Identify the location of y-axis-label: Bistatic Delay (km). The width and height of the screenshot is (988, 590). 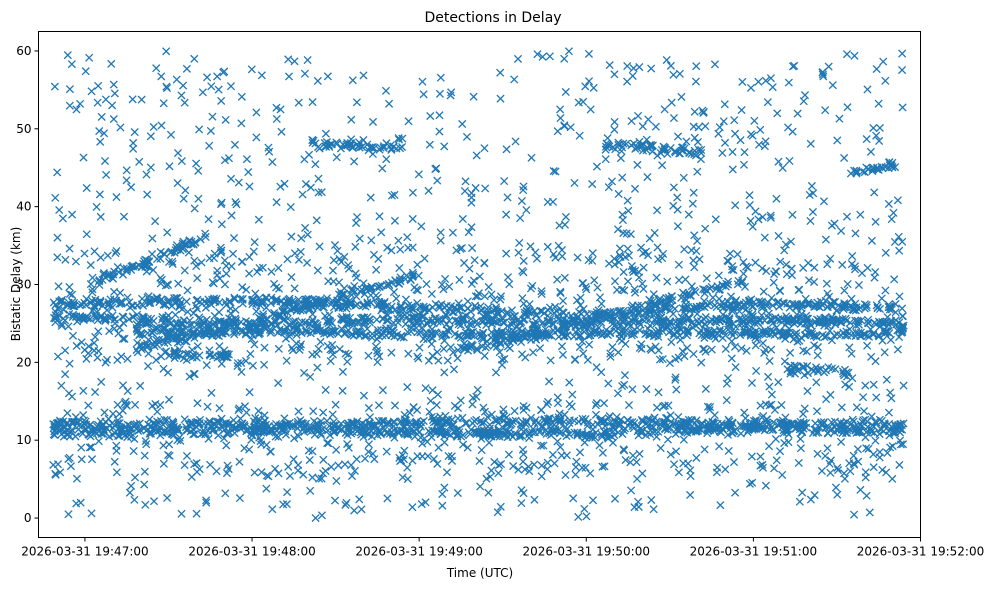
(16, 284).